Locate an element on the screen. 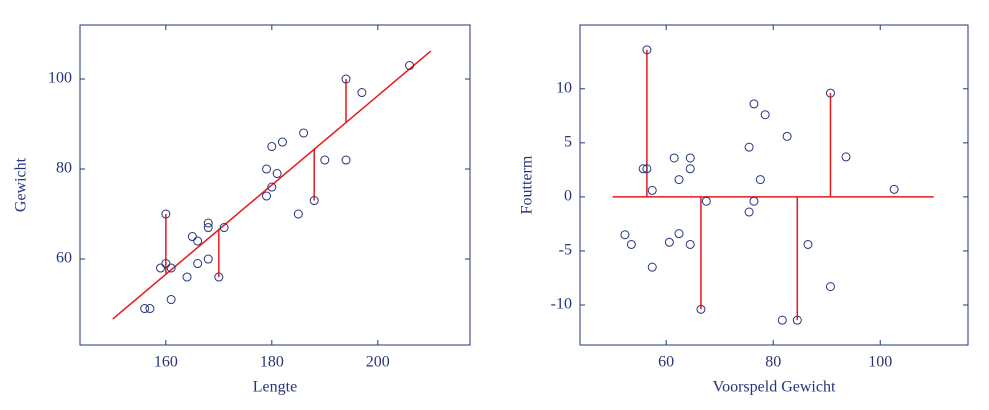 This screenshot has width=989, height=410. y-tick-label: 0 is located at coordinates (568, 196).